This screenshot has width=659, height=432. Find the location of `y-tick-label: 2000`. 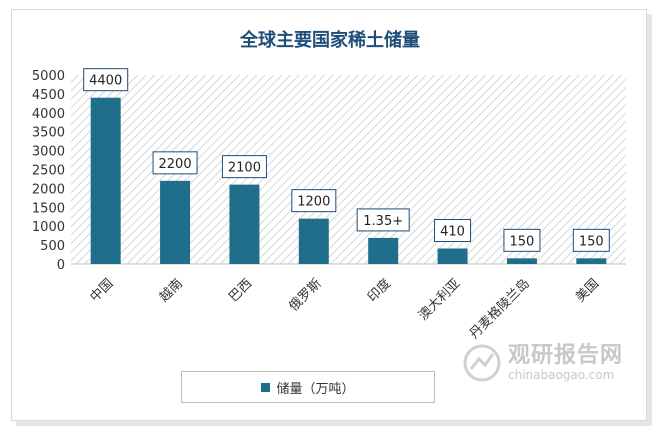

y-tick-label: 2000 is located at coordinates (48, 189).